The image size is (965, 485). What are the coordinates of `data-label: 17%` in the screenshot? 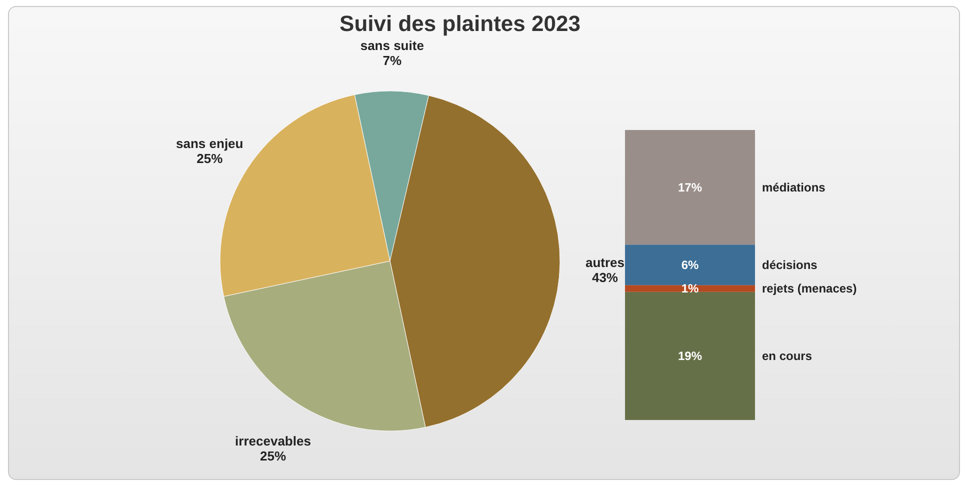 It's located at (690, 187).